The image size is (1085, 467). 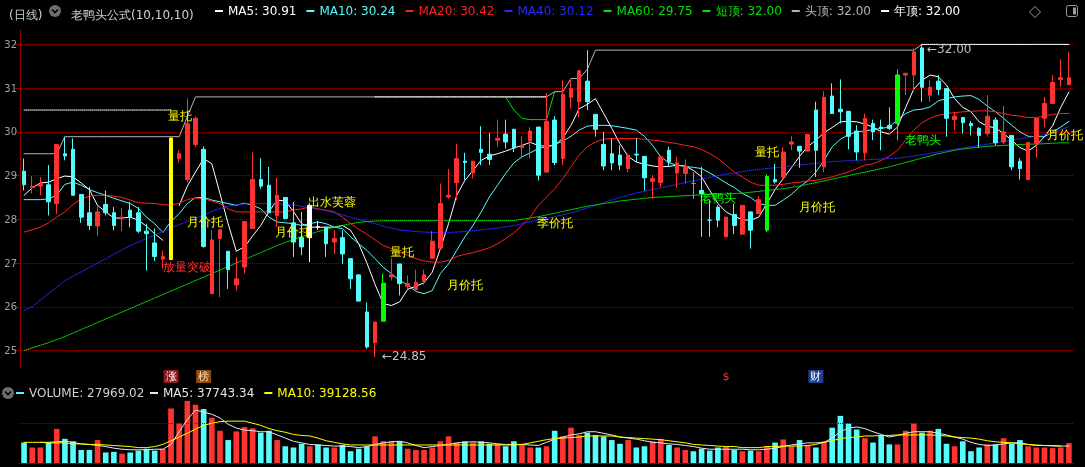 What do you see at coordinates (327, 393) in the screenshot?
I see `legend-label: MA10: 39128.56` at bounding box center [327, 393].